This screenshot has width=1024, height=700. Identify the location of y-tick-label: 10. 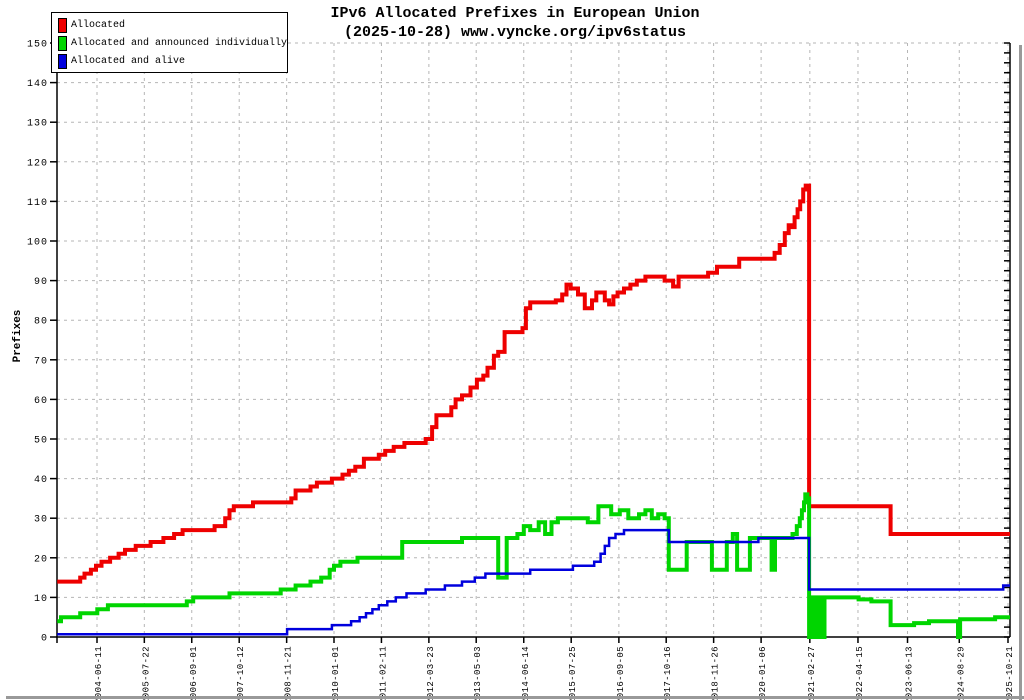
(41, 599).